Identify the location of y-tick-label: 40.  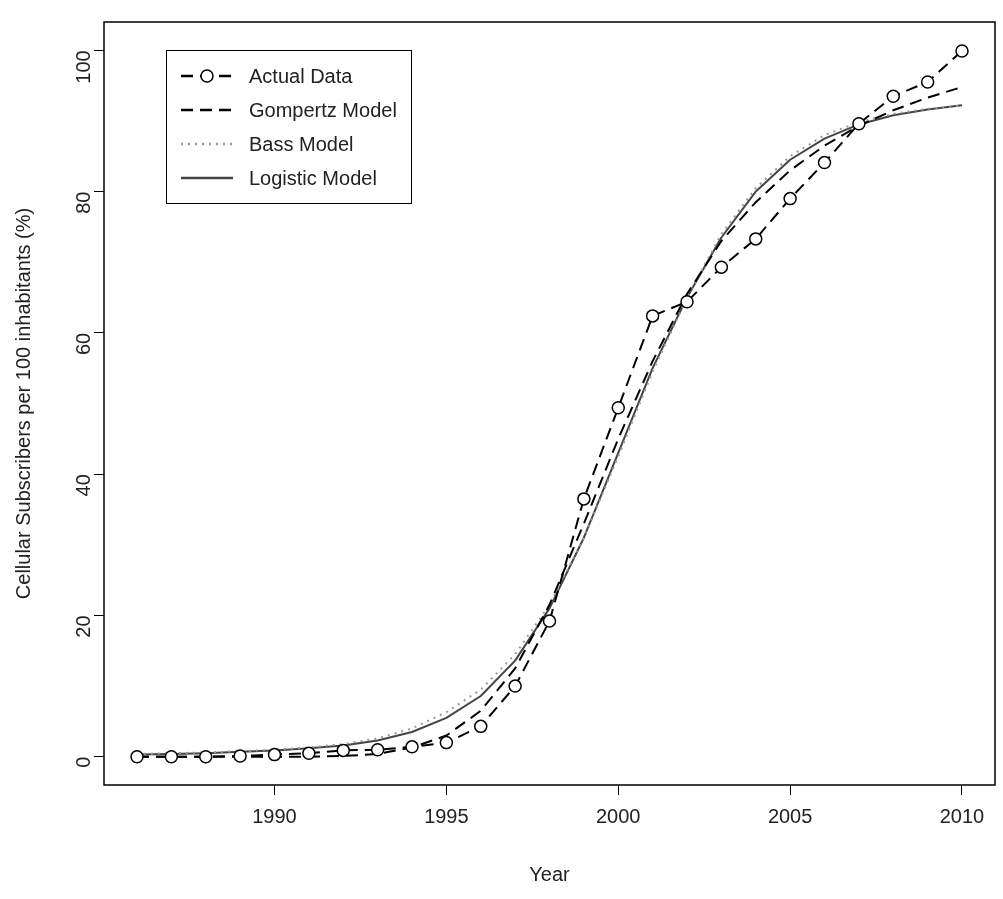
(82, 485).